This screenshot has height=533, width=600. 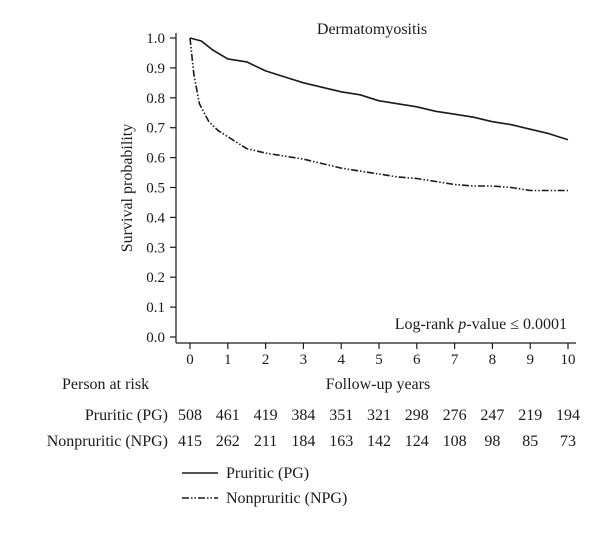 I want to click on risk-count: 85, so click(x=530, y=441).